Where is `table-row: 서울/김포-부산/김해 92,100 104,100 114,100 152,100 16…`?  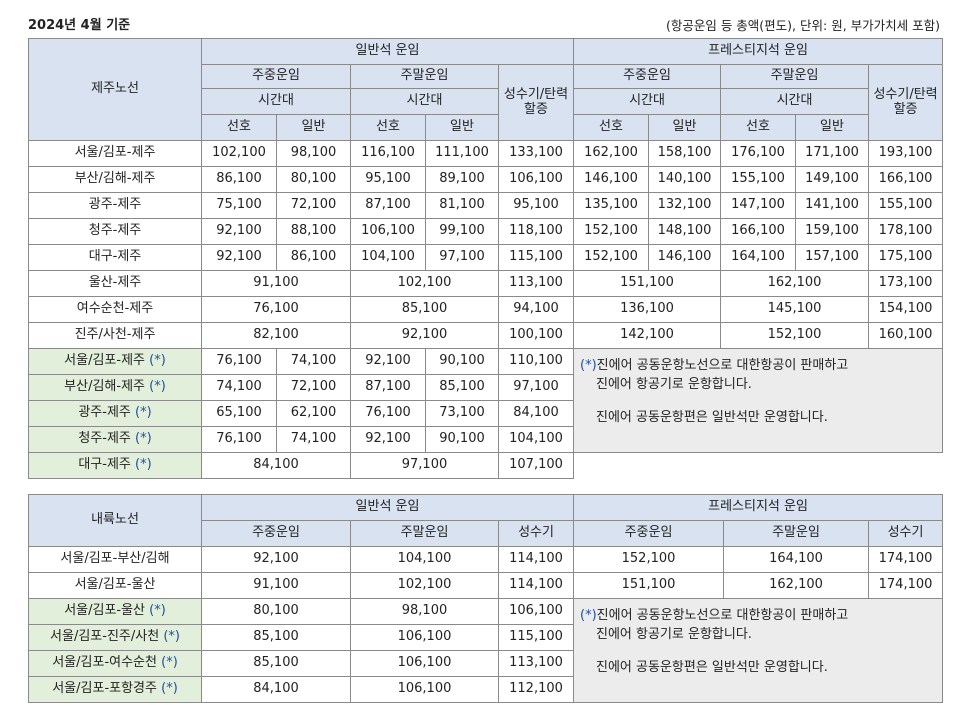 table-row: 서울/김포-부산/김해 92,100 104,100 114,100 152,100 16… is located at coordinates (486, 559).